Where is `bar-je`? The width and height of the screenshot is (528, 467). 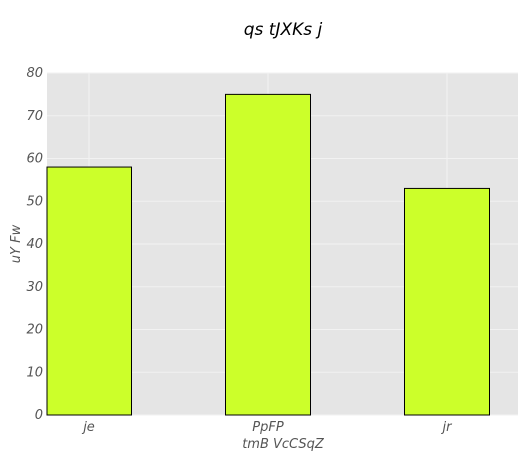 bar-je is located at coordinates (89, 291).